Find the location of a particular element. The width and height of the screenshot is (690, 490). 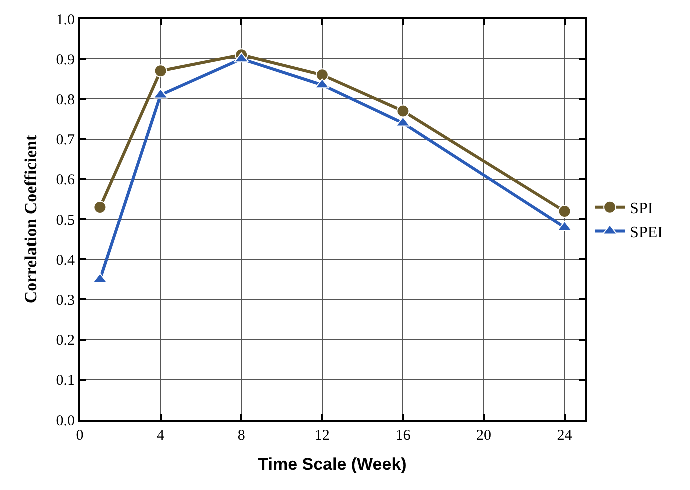

y-axis-title: Correlation Coefficient is located at coordinates (30, 219).